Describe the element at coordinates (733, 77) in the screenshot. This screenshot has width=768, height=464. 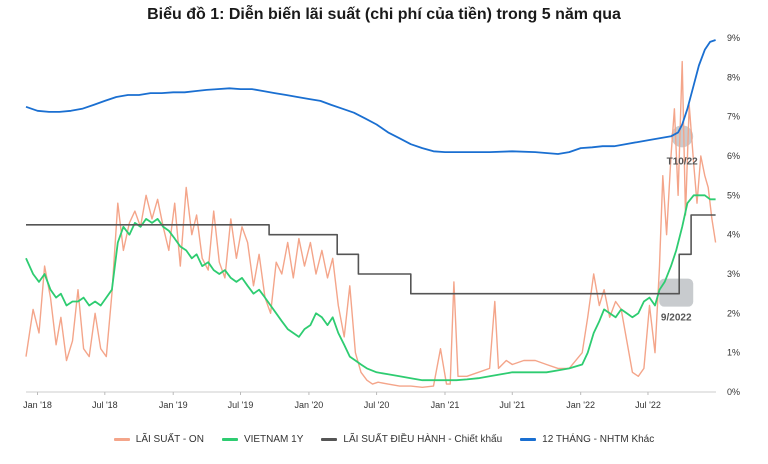
I see `y-tick-label: 8%` at that location.